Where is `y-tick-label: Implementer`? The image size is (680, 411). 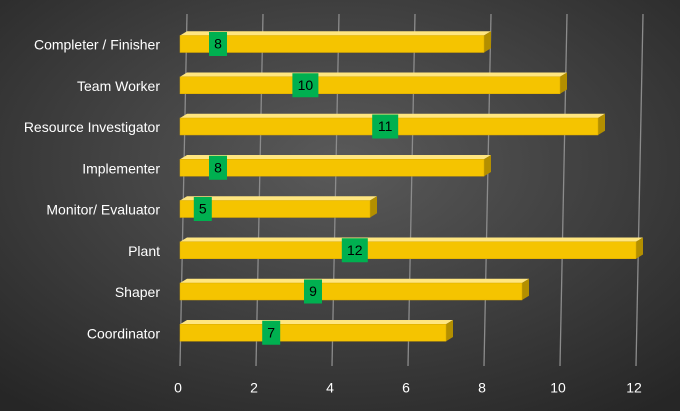
y-tick-label: Implementer is located at coordinates (121, 168).